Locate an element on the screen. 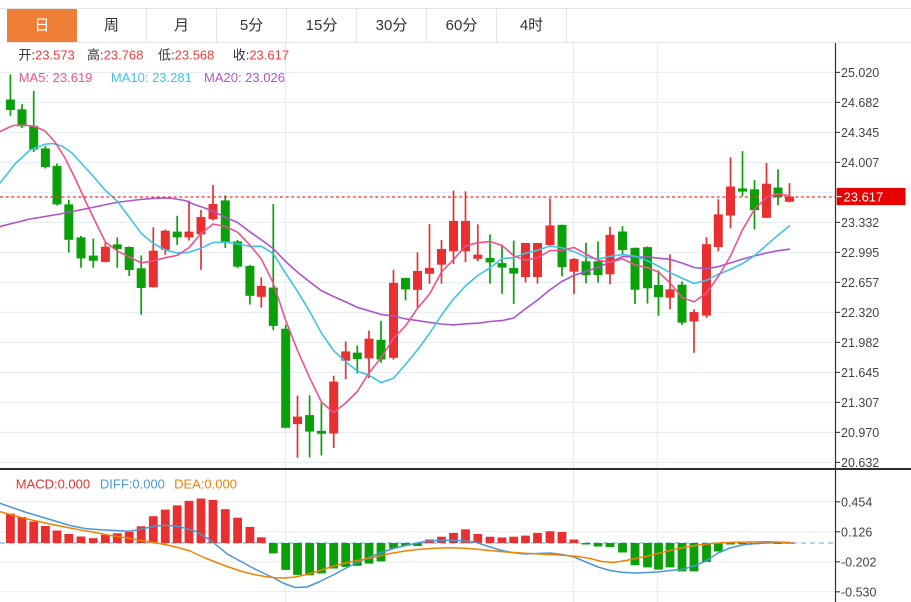  svg-text: 24.682 is located at coordinates (860, 103).